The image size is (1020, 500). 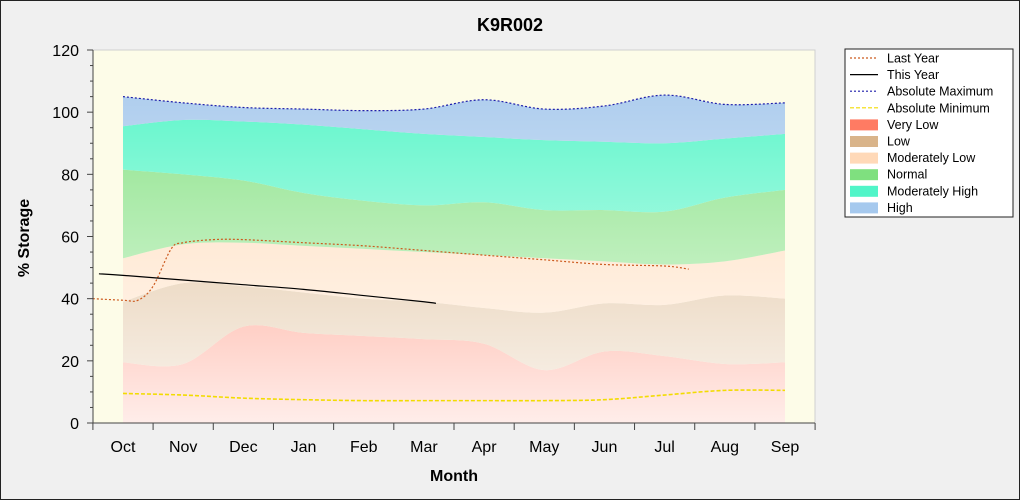 What do you see at coordinates (544, 447) in the screenshot?
I see `x-tick-label: May` at bounding box center [544, 447].